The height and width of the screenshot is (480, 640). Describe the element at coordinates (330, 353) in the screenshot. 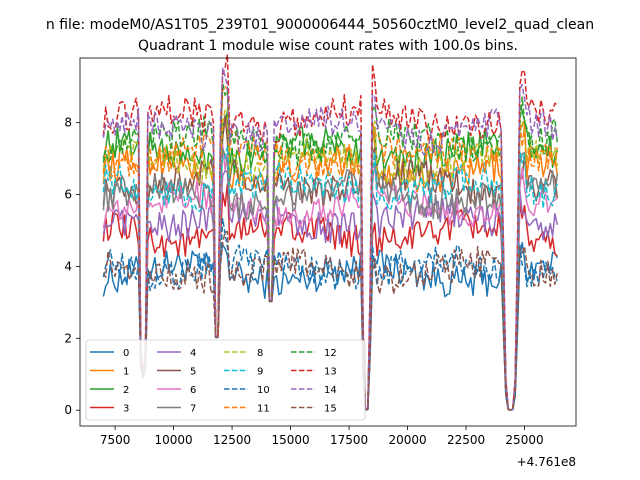

I see `legend-label-12: 12` at that location.